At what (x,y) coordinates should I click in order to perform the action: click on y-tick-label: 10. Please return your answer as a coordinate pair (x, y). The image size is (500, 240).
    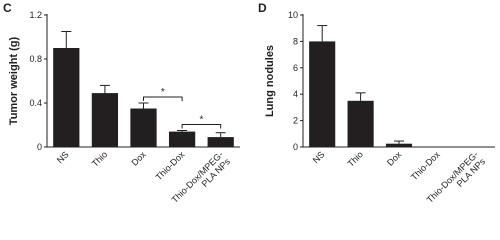
    Looking at the image, I should click on (293, 15).